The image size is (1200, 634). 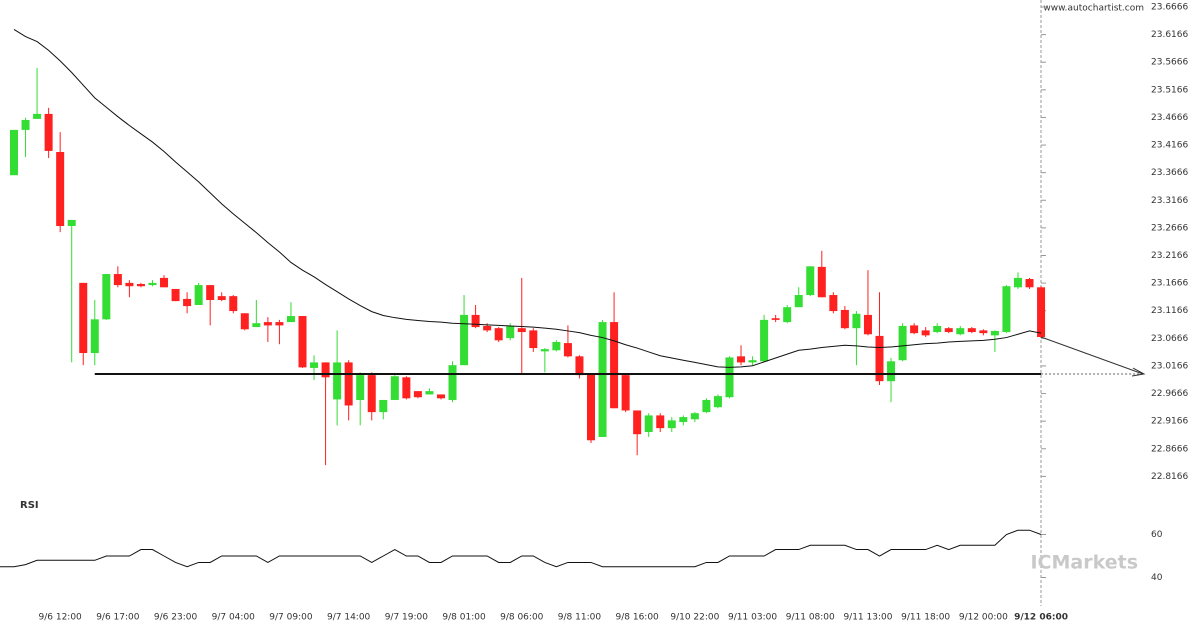 What do you see at coordinates (1138, 372) in the screenshot?
I see `forecast-arrowhead` at bounding box center [1138, 372].